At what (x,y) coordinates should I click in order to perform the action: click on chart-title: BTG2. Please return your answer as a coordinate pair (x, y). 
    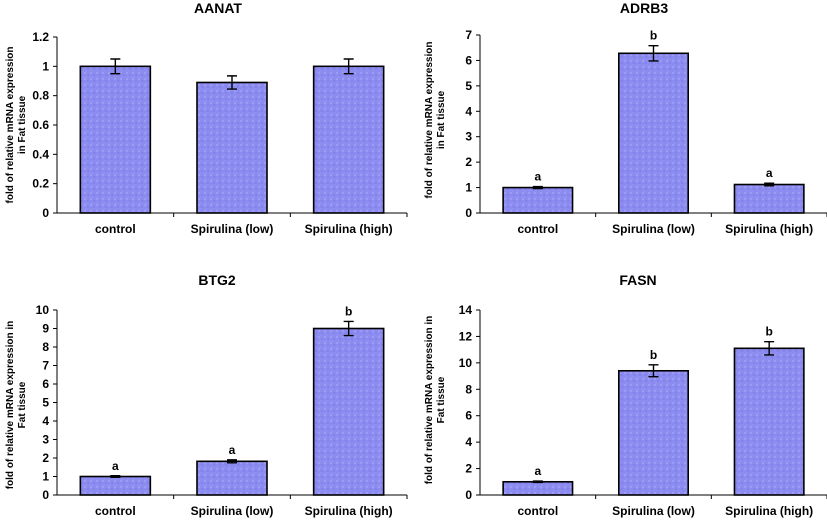
    Looking at the image, I should click on (217, 280).